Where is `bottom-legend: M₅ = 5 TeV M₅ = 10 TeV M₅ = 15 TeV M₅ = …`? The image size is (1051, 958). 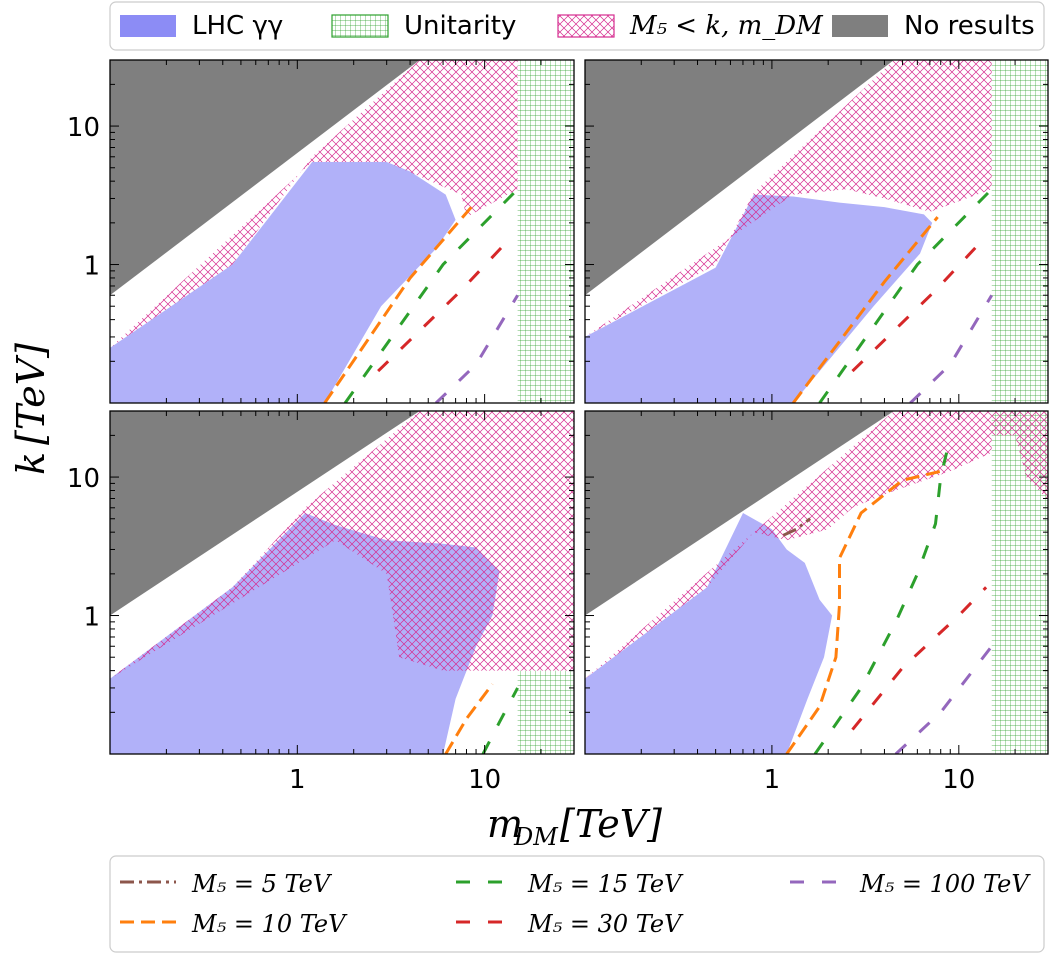
bottom-legend: M₅ = 5 TeV M₅ = 10 TeV M₅ = 15 TeV M₅ = … is located at coordinates (577, 904).